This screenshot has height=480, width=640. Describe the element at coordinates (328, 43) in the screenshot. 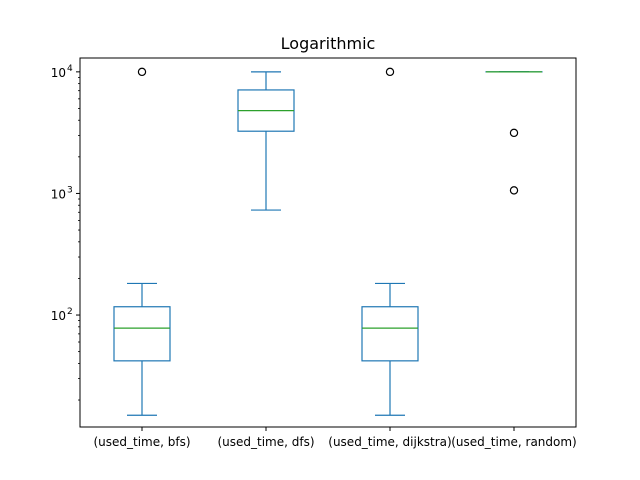

I see `chart-title: Logarithmic` at that location.